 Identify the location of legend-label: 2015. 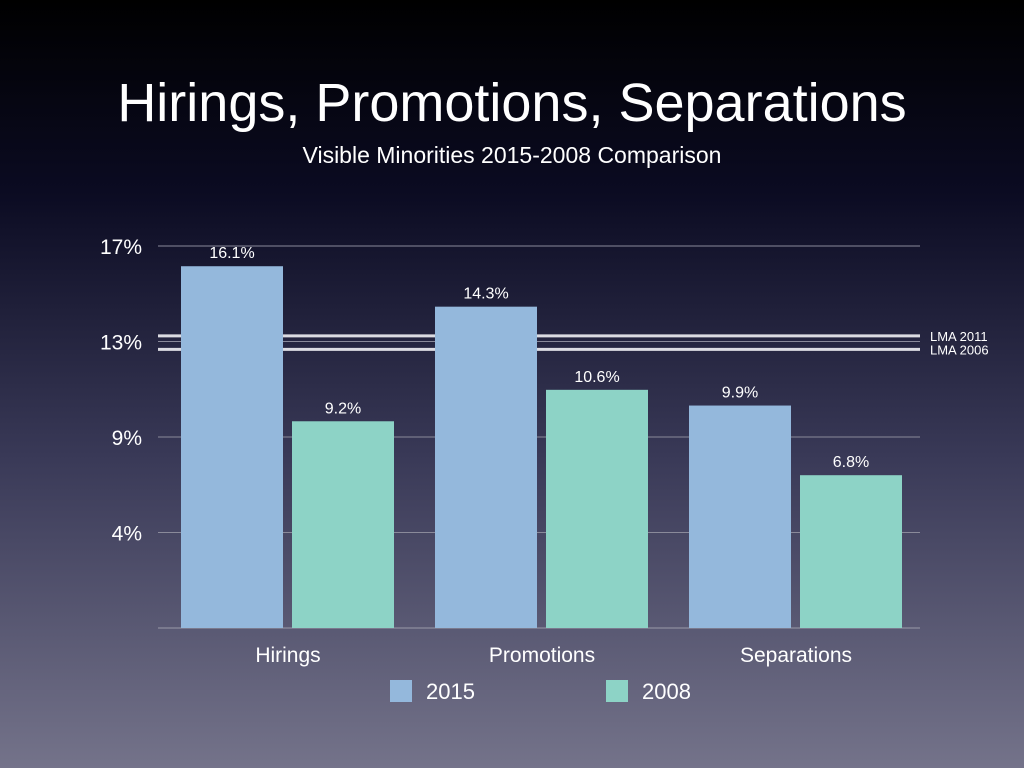
(450, 691).